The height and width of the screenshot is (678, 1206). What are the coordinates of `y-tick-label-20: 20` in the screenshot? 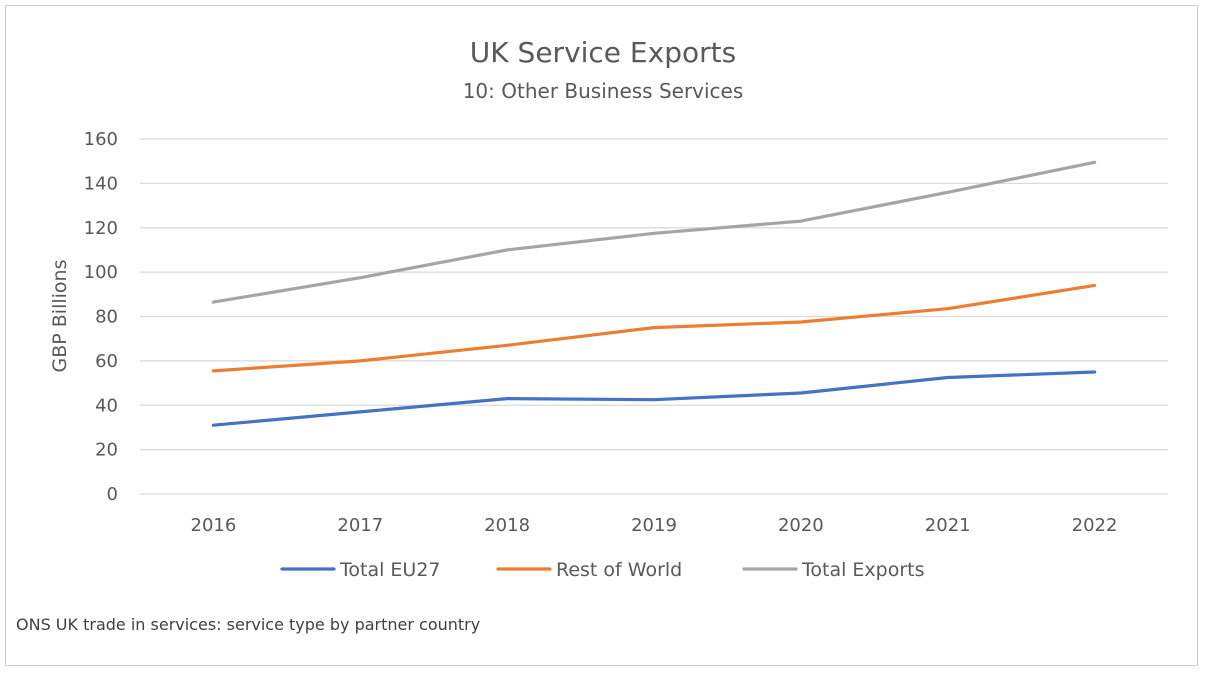 It's located at (106, 450).